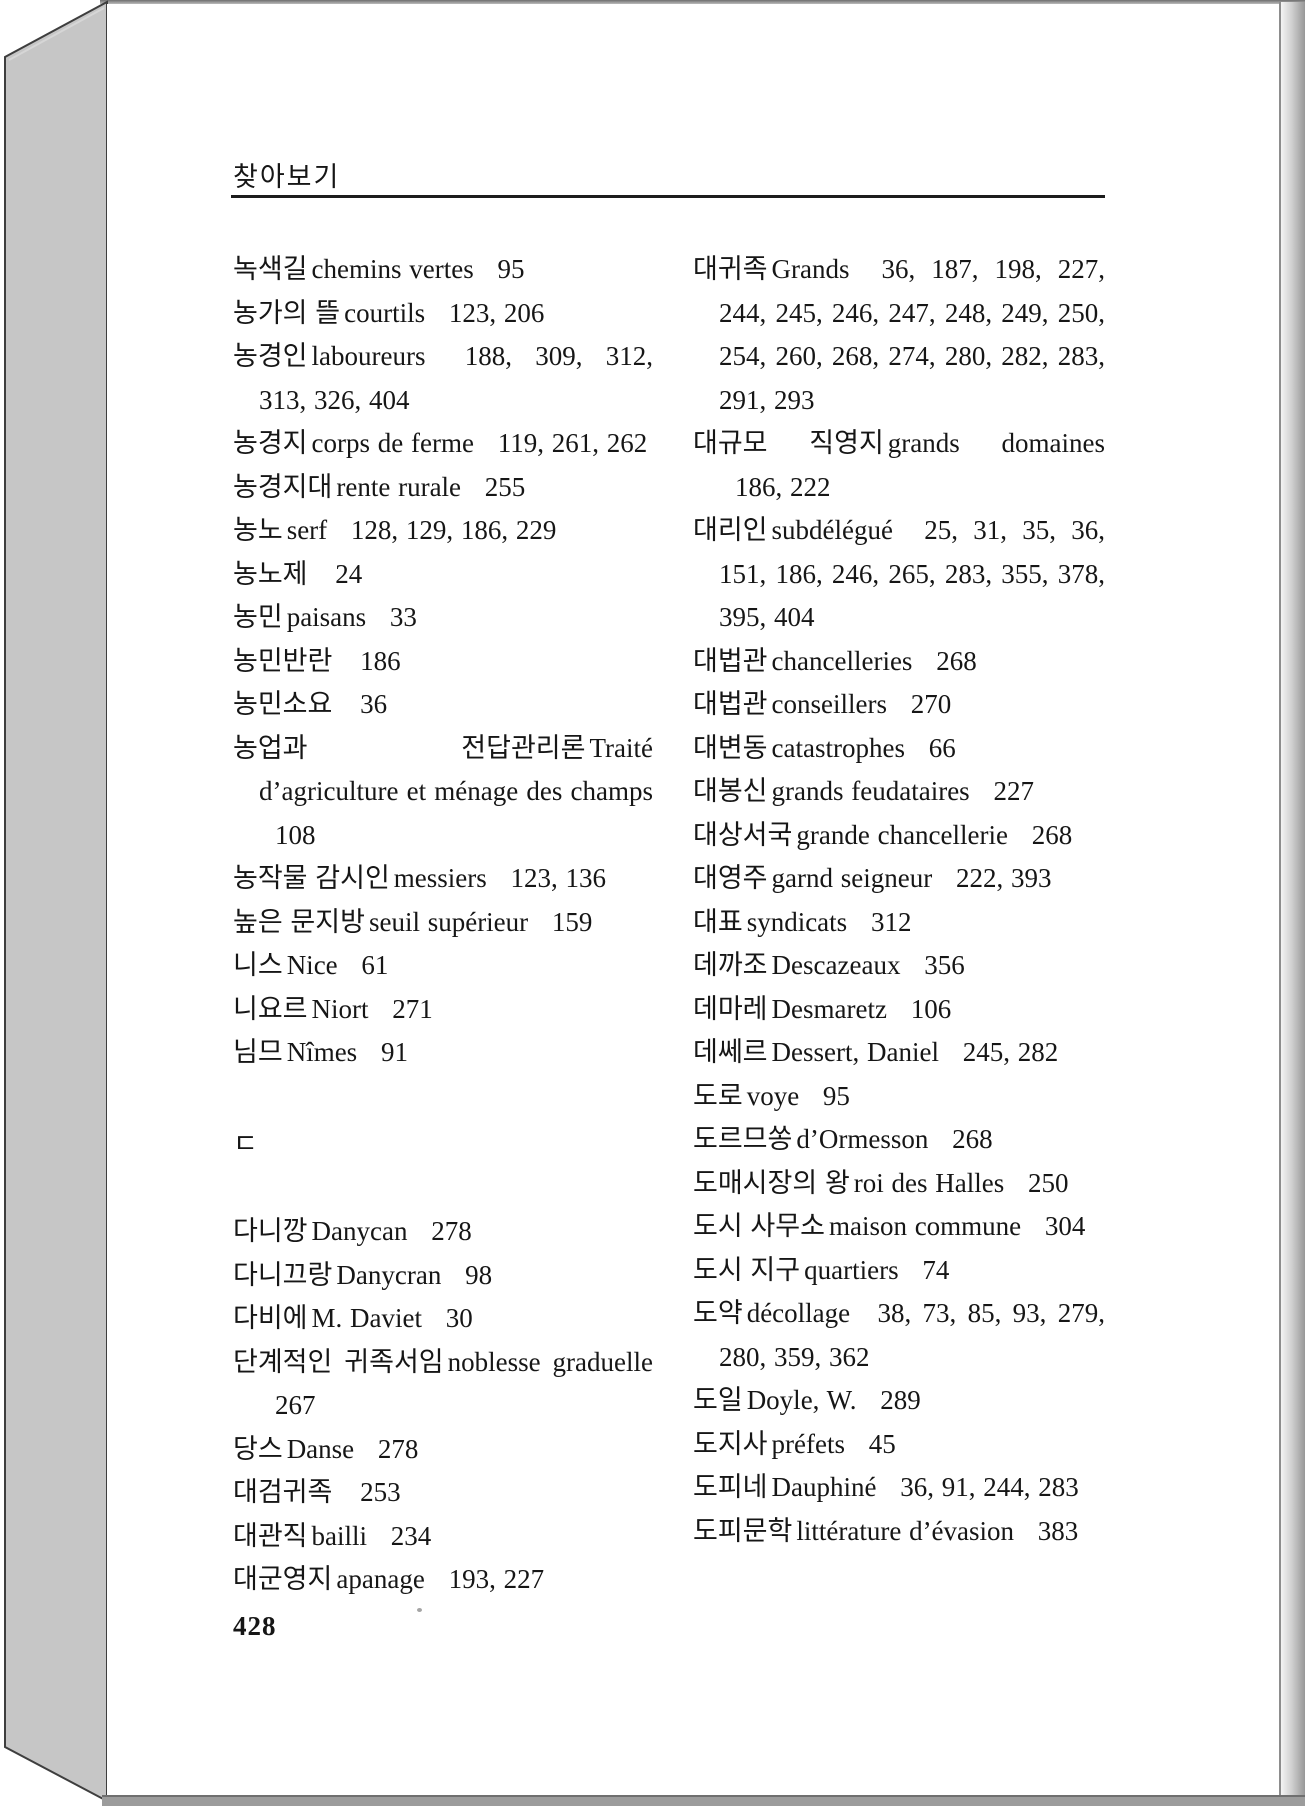 The width and height of the screenshot is (1305, 1806). Describe the element at coordinates (338, 1361) in the screenshot. I see `entry-korean-term: 단계적인 귀족서임` at that location.